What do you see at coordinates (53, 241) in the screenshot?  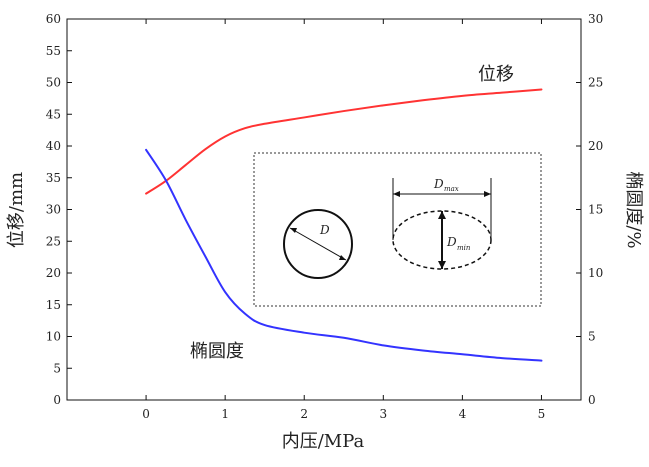 I see `y-left-tick-label: 25` at bounding box center [53, 241].